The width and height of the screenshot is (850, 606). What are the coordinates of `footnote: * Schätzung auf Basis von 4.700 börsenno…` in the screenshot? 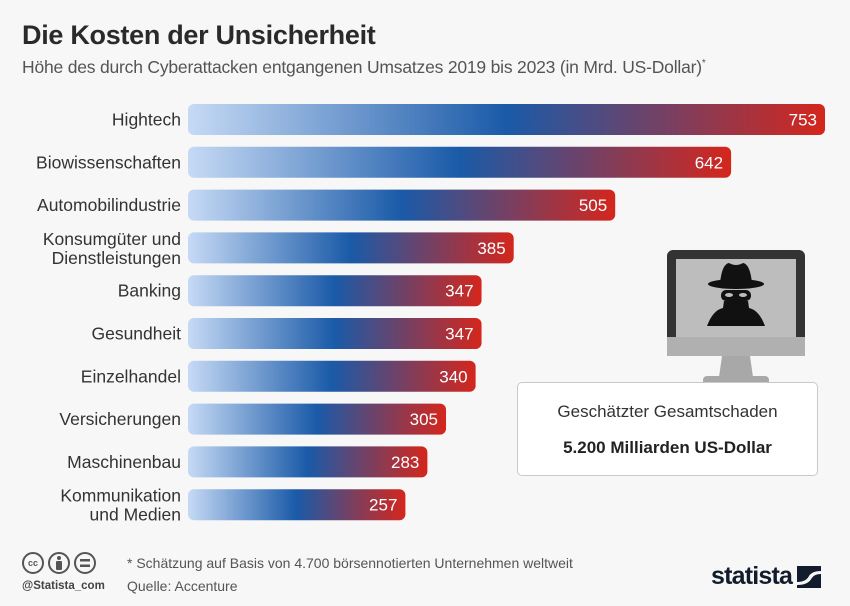 It's located at (350, 563).